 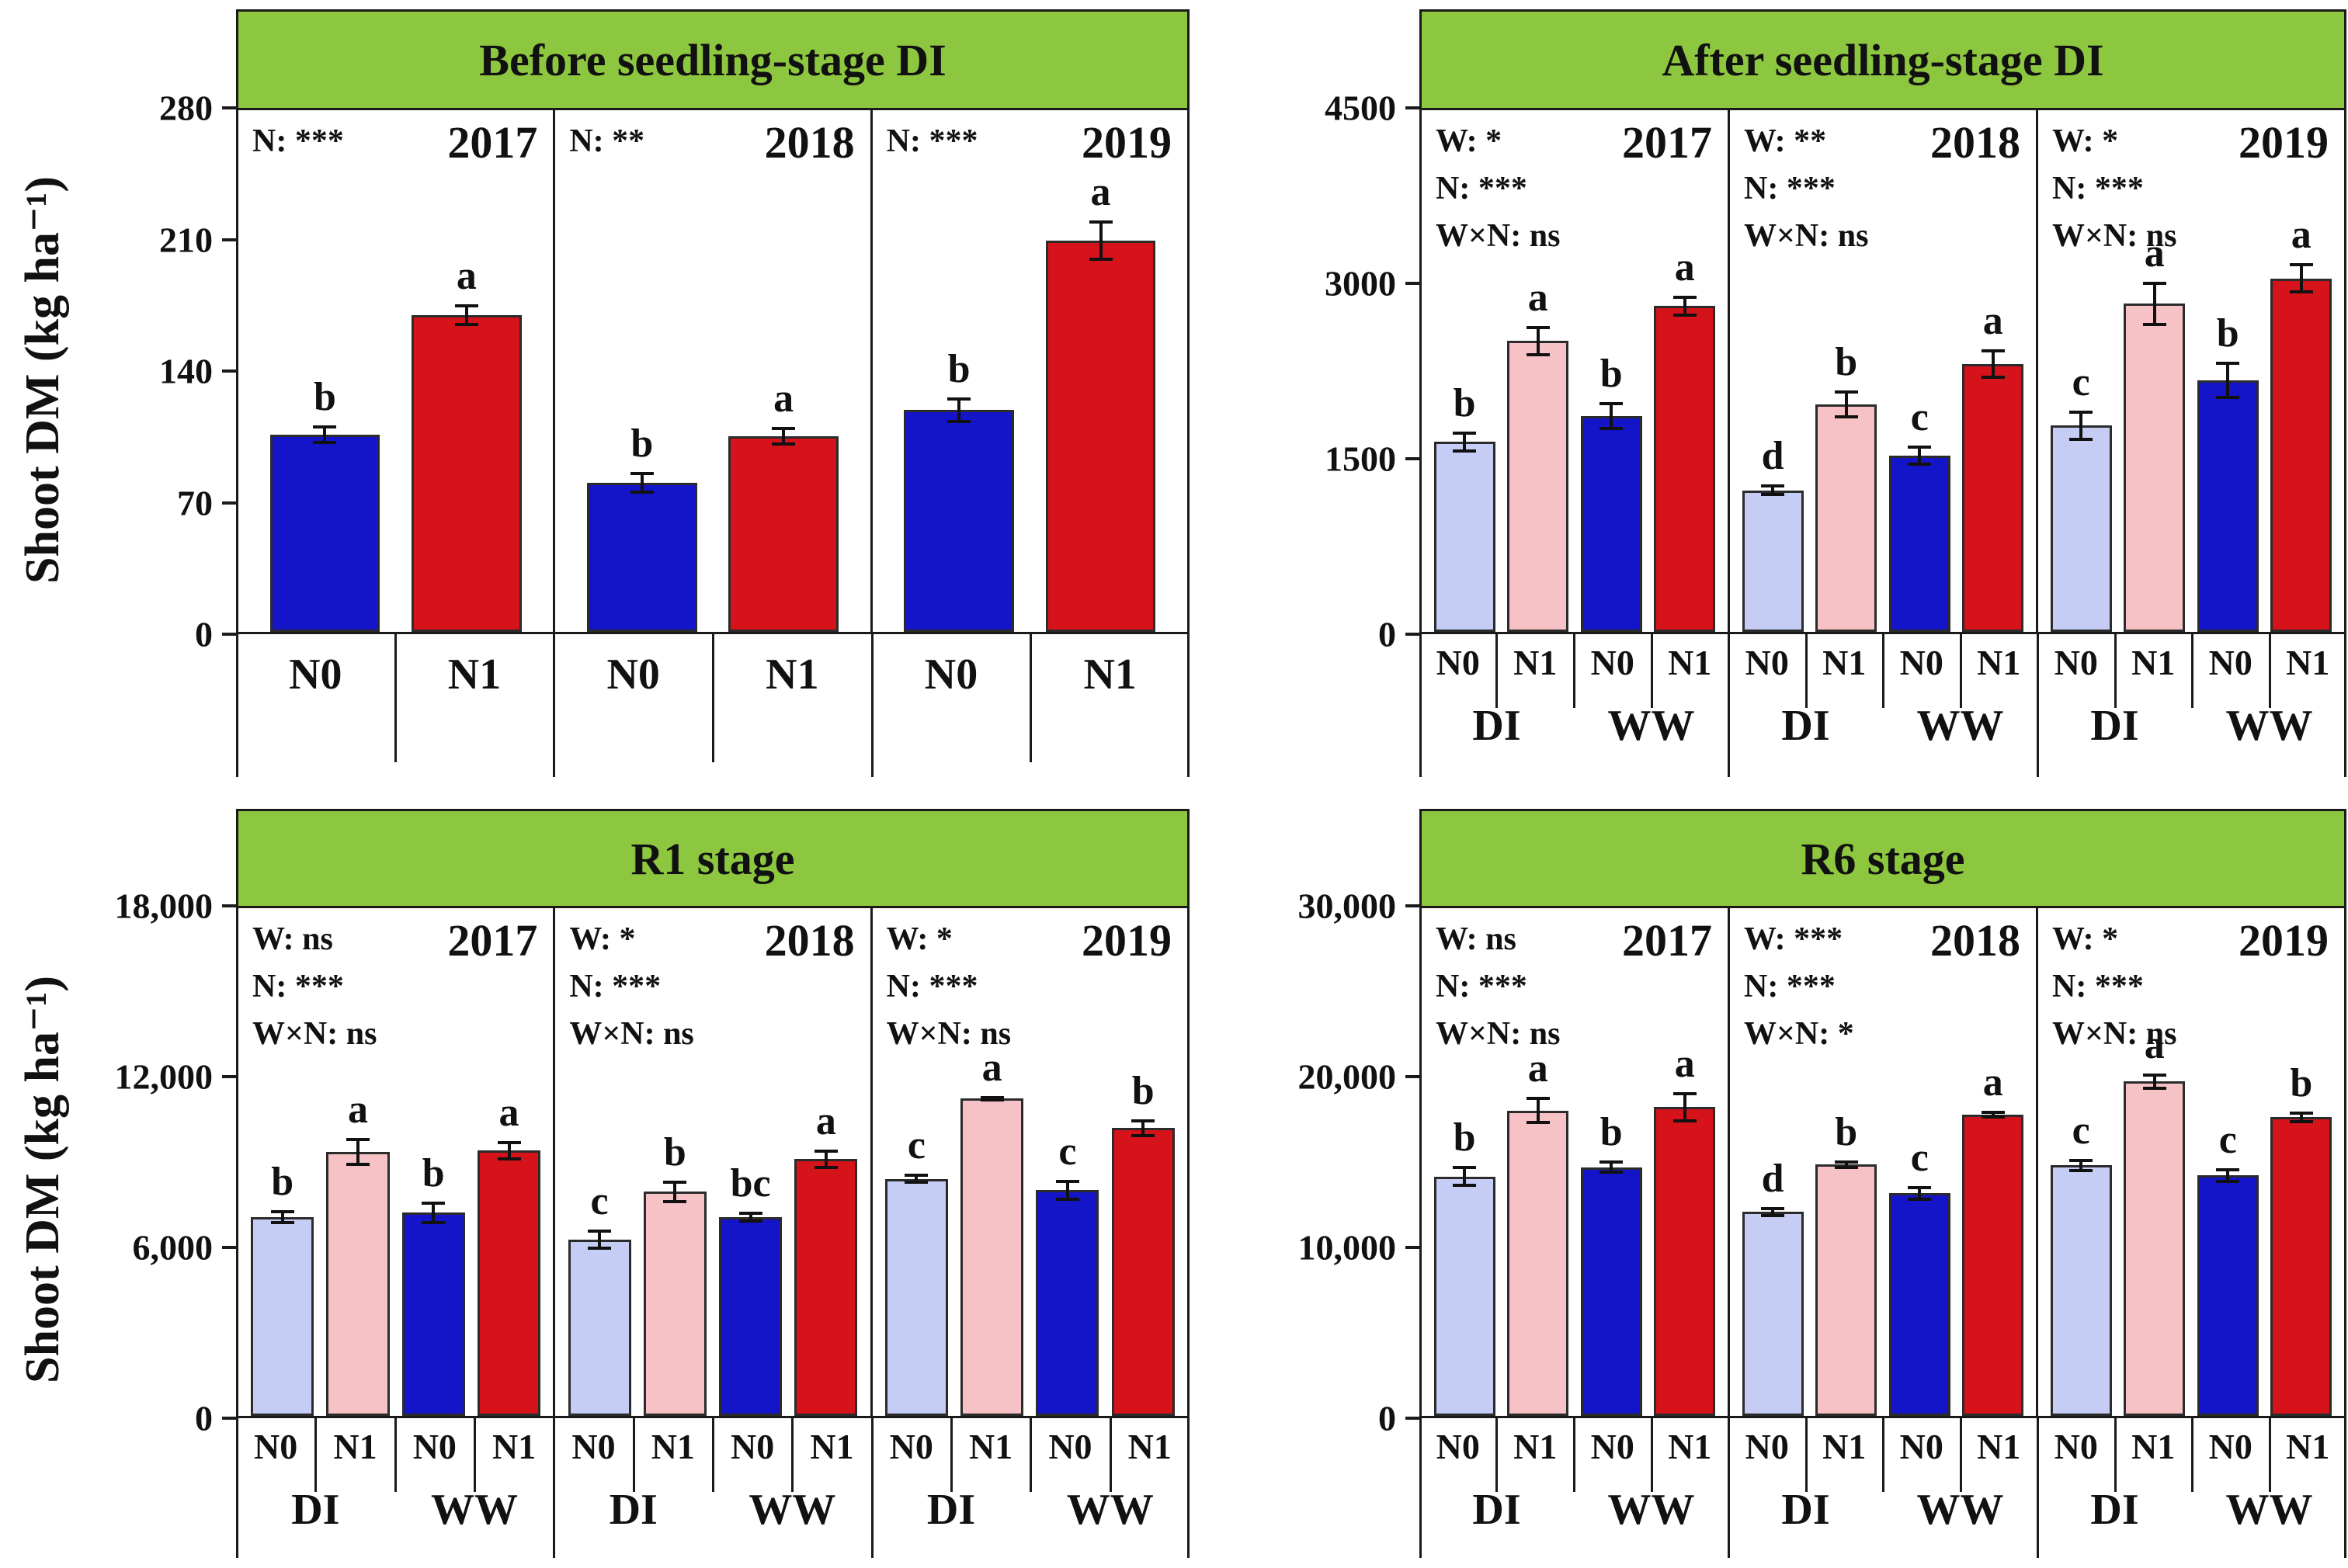 What do you see at coordinates (395, 371) in the screenshot?
I see `year-subpanel-2017: N: *** 2017 b a` at bounding box center [395, 371].